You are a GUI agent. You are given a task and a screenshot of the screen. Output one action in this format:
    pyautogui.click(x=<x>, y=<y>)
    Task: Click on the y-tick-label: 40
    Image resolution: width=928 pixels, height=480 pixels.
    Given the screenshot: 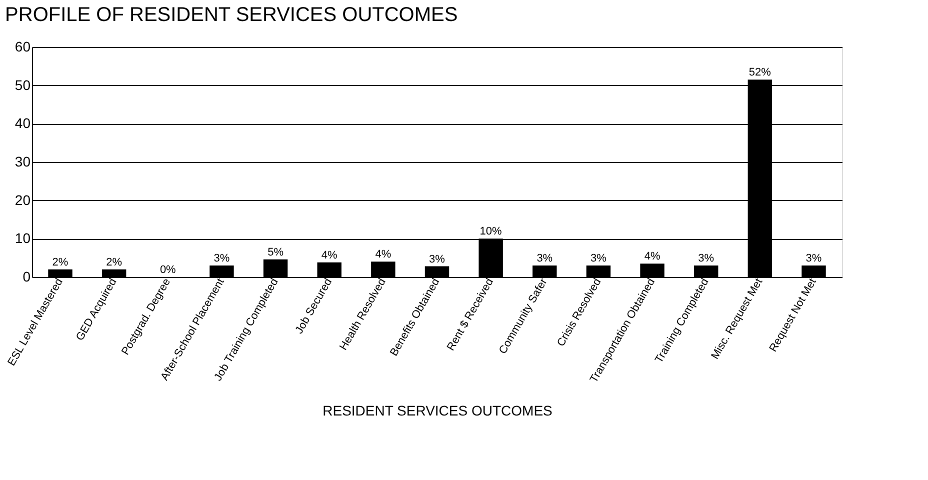 What is the action you would take?
    pyautogui.click(x=22, y=123)
    